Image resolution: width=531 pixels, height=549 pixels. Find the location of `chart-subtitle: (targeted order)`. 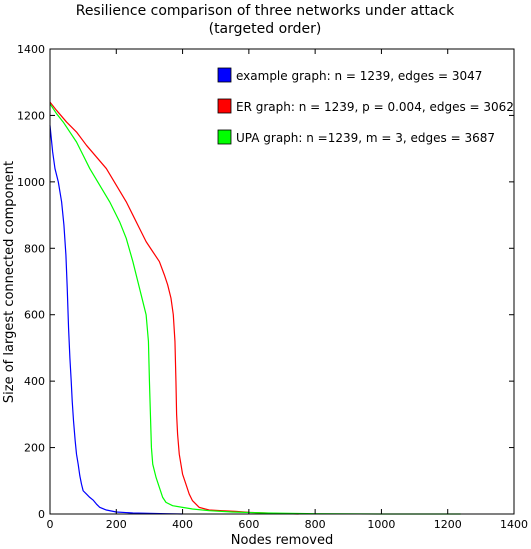

chart-subtitle: (targeted order) is located at coordinates (265, 29).